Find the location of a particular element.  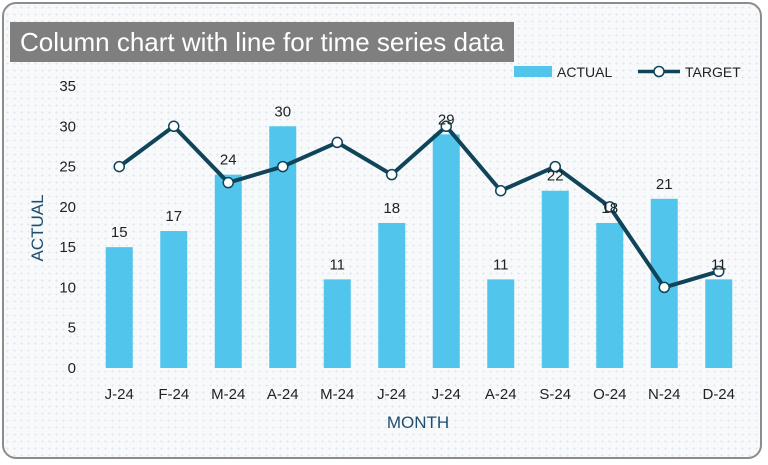

bar-data-label: 24 is located at coordinates (228, 160).